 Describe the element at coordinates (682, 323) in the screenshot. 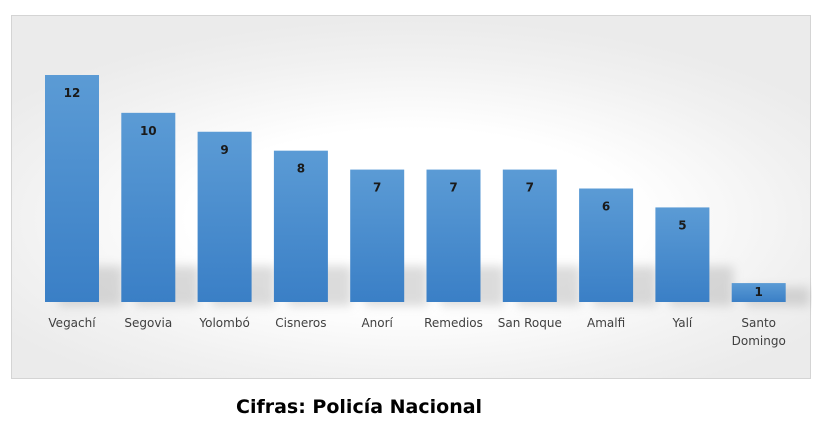

I see `category-label: Yalí` at that location.